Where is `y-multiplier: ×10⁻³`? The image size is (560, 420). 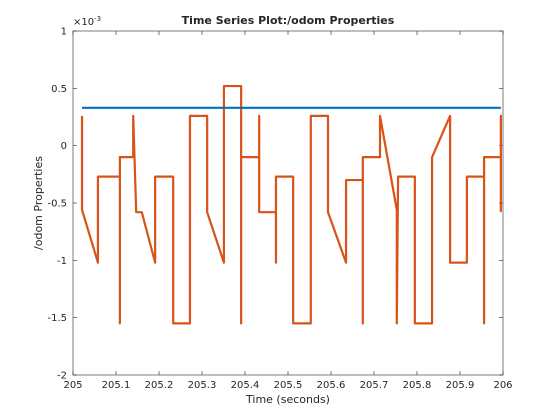
y-multiplier: ×10⁻³ is located at coordinates (87, 21).